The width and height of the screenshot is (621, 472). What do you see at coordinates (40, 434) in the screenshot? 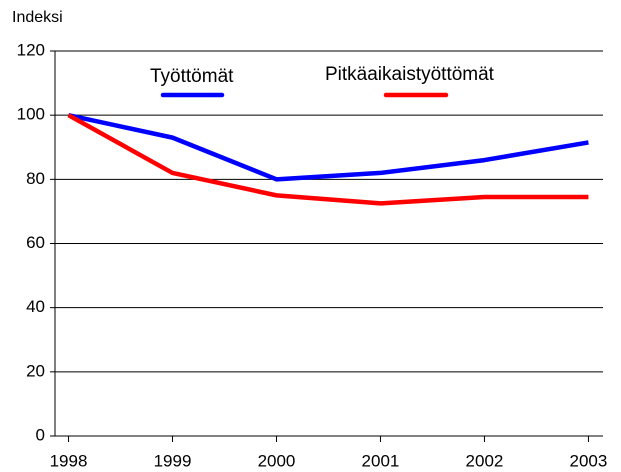
I see `y-tick-label: 0` at bounding box center [40, 434].